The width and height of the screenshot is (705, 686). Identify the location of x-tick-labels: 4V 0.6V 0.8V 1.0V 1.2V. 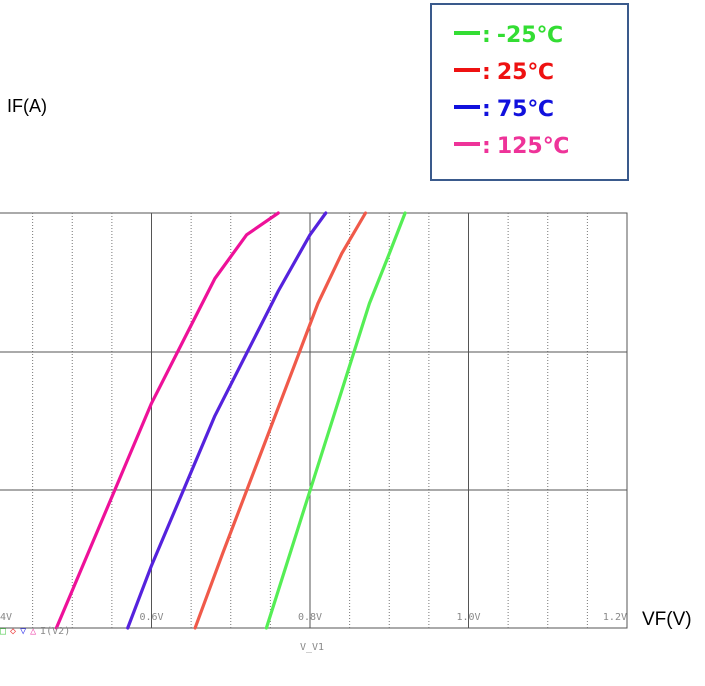
(313, 617).